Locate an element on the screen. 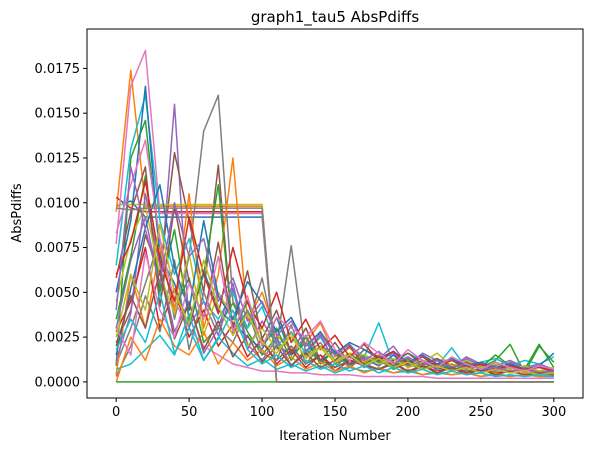  x-tick-label: 100 is located at coordinates (262, 412).